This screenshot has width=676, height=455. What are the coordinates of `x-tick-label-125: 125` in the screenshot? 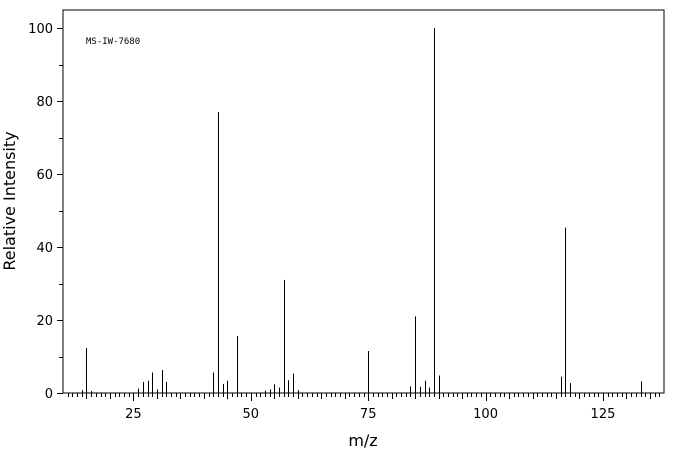 It's located at (603, 414).